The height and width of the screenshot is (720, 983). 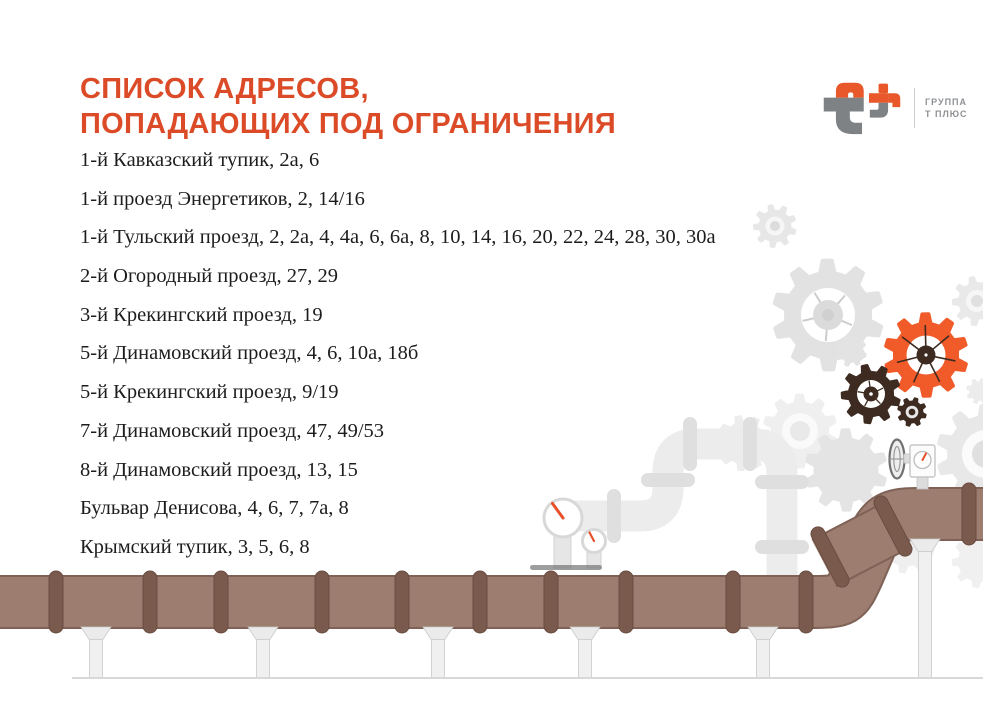 I want to click on logo-text-line2: Т ПЛЮС, so click(x=946, y=114).